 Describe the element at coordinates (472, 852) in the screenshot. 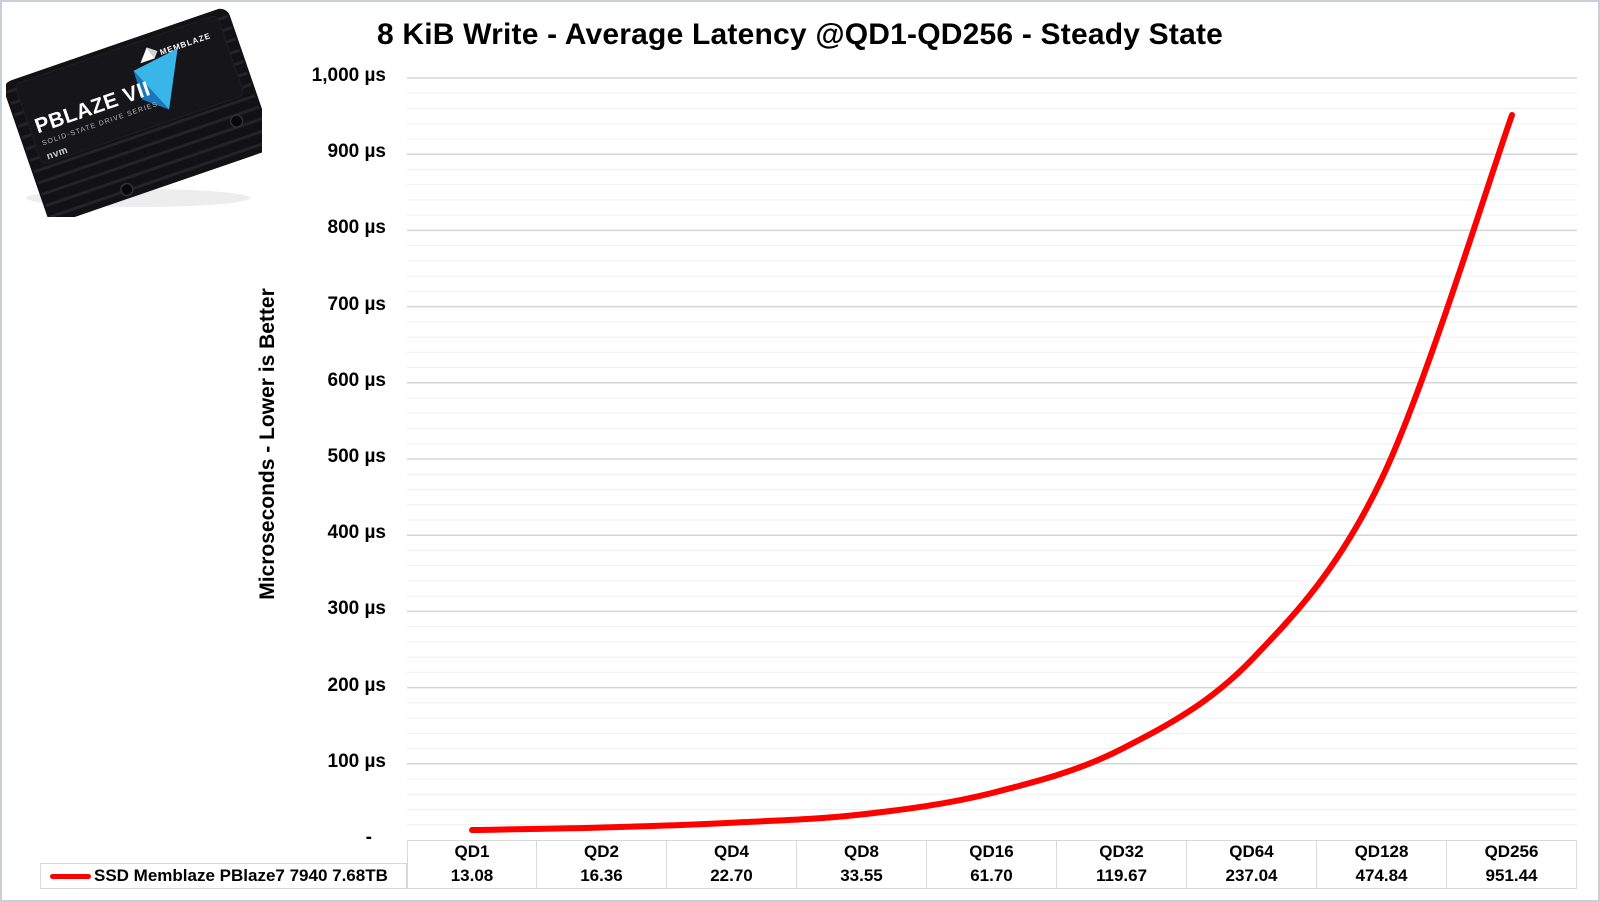

I see `table-header-cell: QD1` at that location.